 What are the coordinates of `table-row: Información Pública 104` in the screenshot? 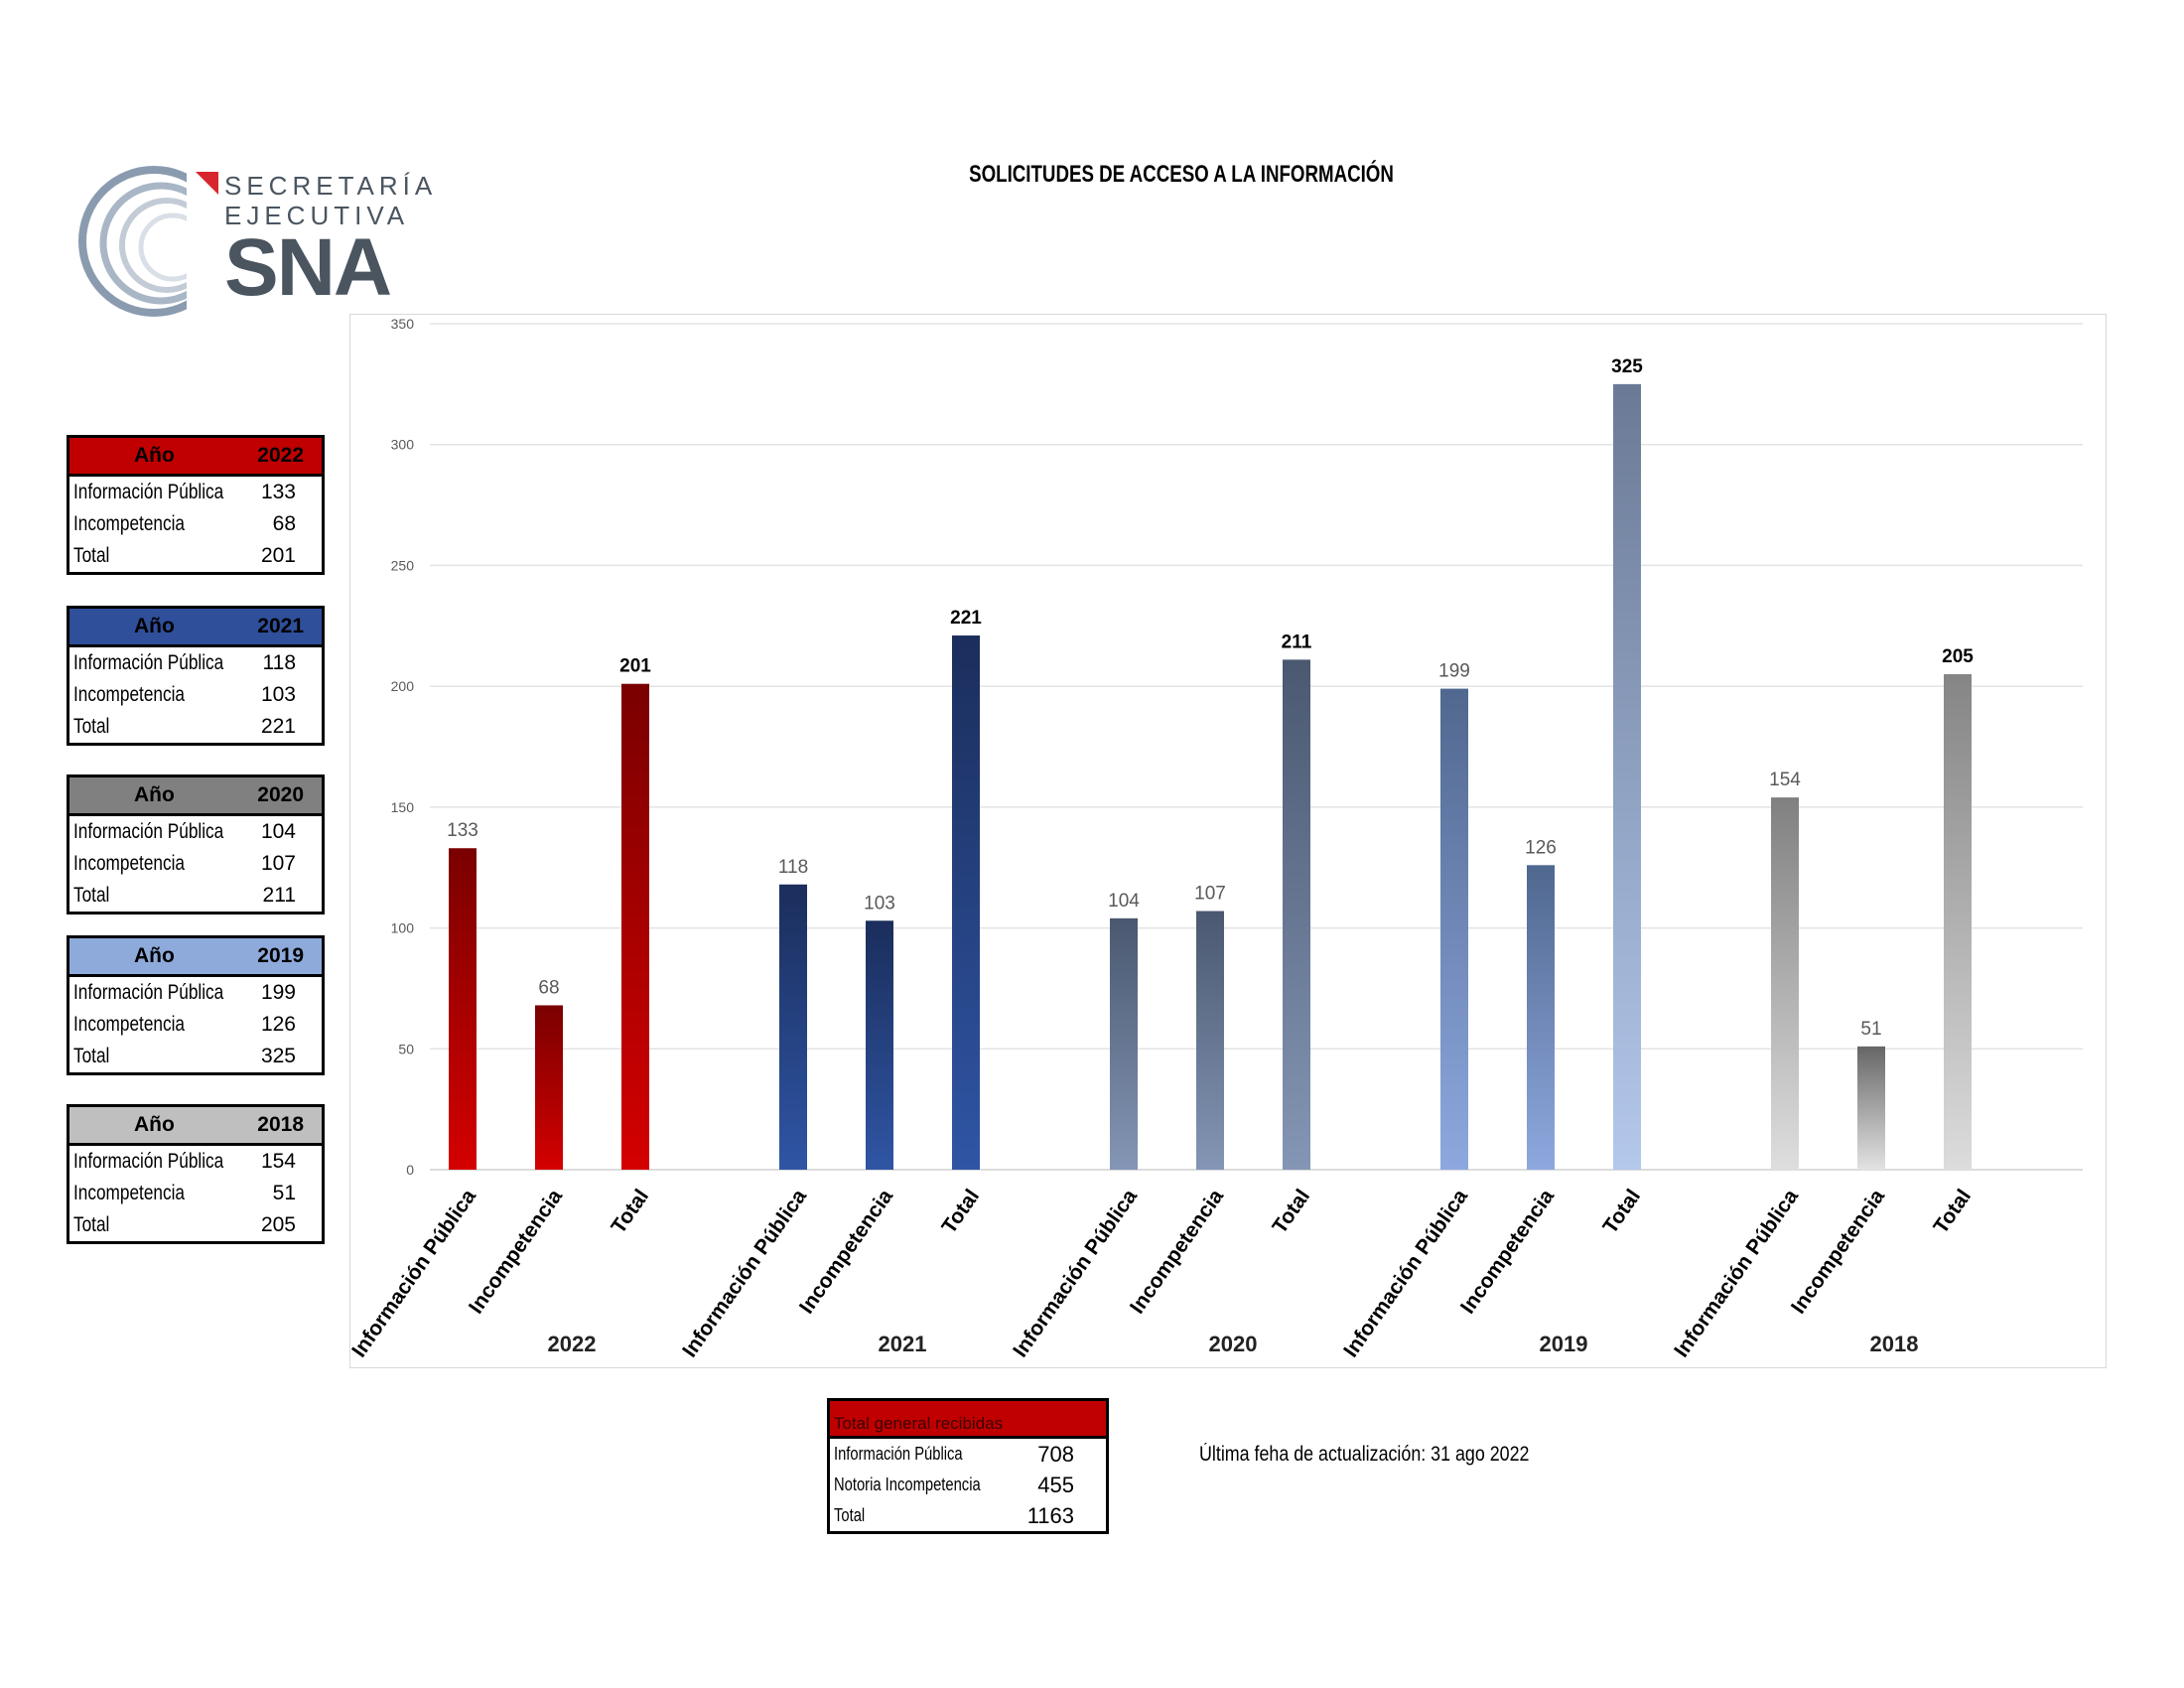 It's located at (195, 832).